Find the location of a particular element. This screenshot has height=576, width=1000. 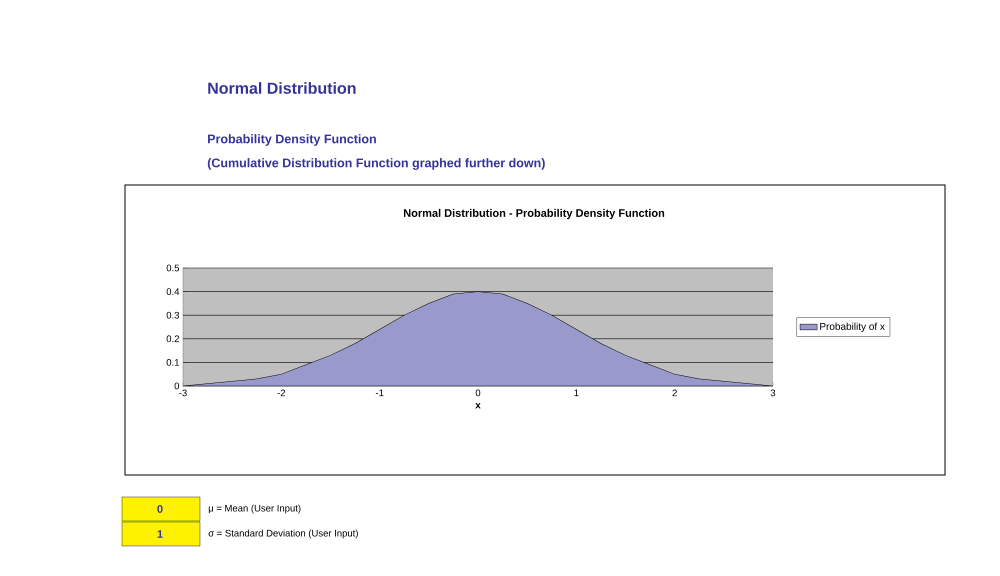

x-tick-label: -3 is located at coordinates (183, 393).